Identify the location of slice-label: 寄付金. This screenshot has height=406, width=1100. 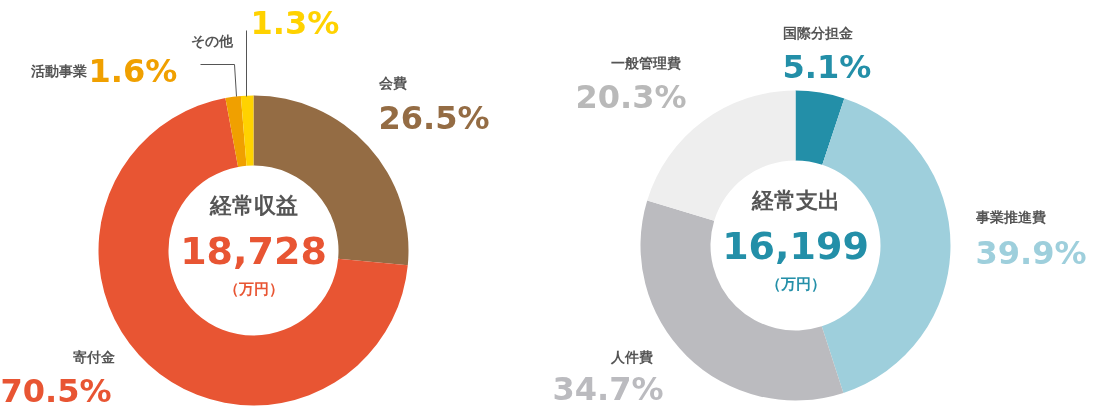
(94, 356).